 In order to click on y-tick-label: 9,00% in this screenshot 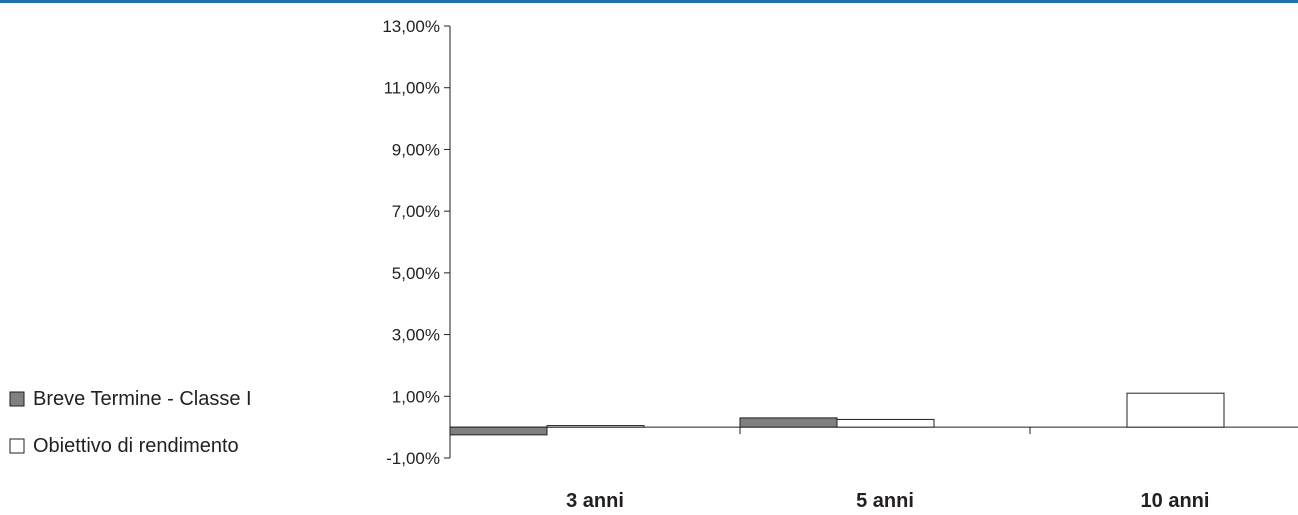, I will do `click(416, 149)`.